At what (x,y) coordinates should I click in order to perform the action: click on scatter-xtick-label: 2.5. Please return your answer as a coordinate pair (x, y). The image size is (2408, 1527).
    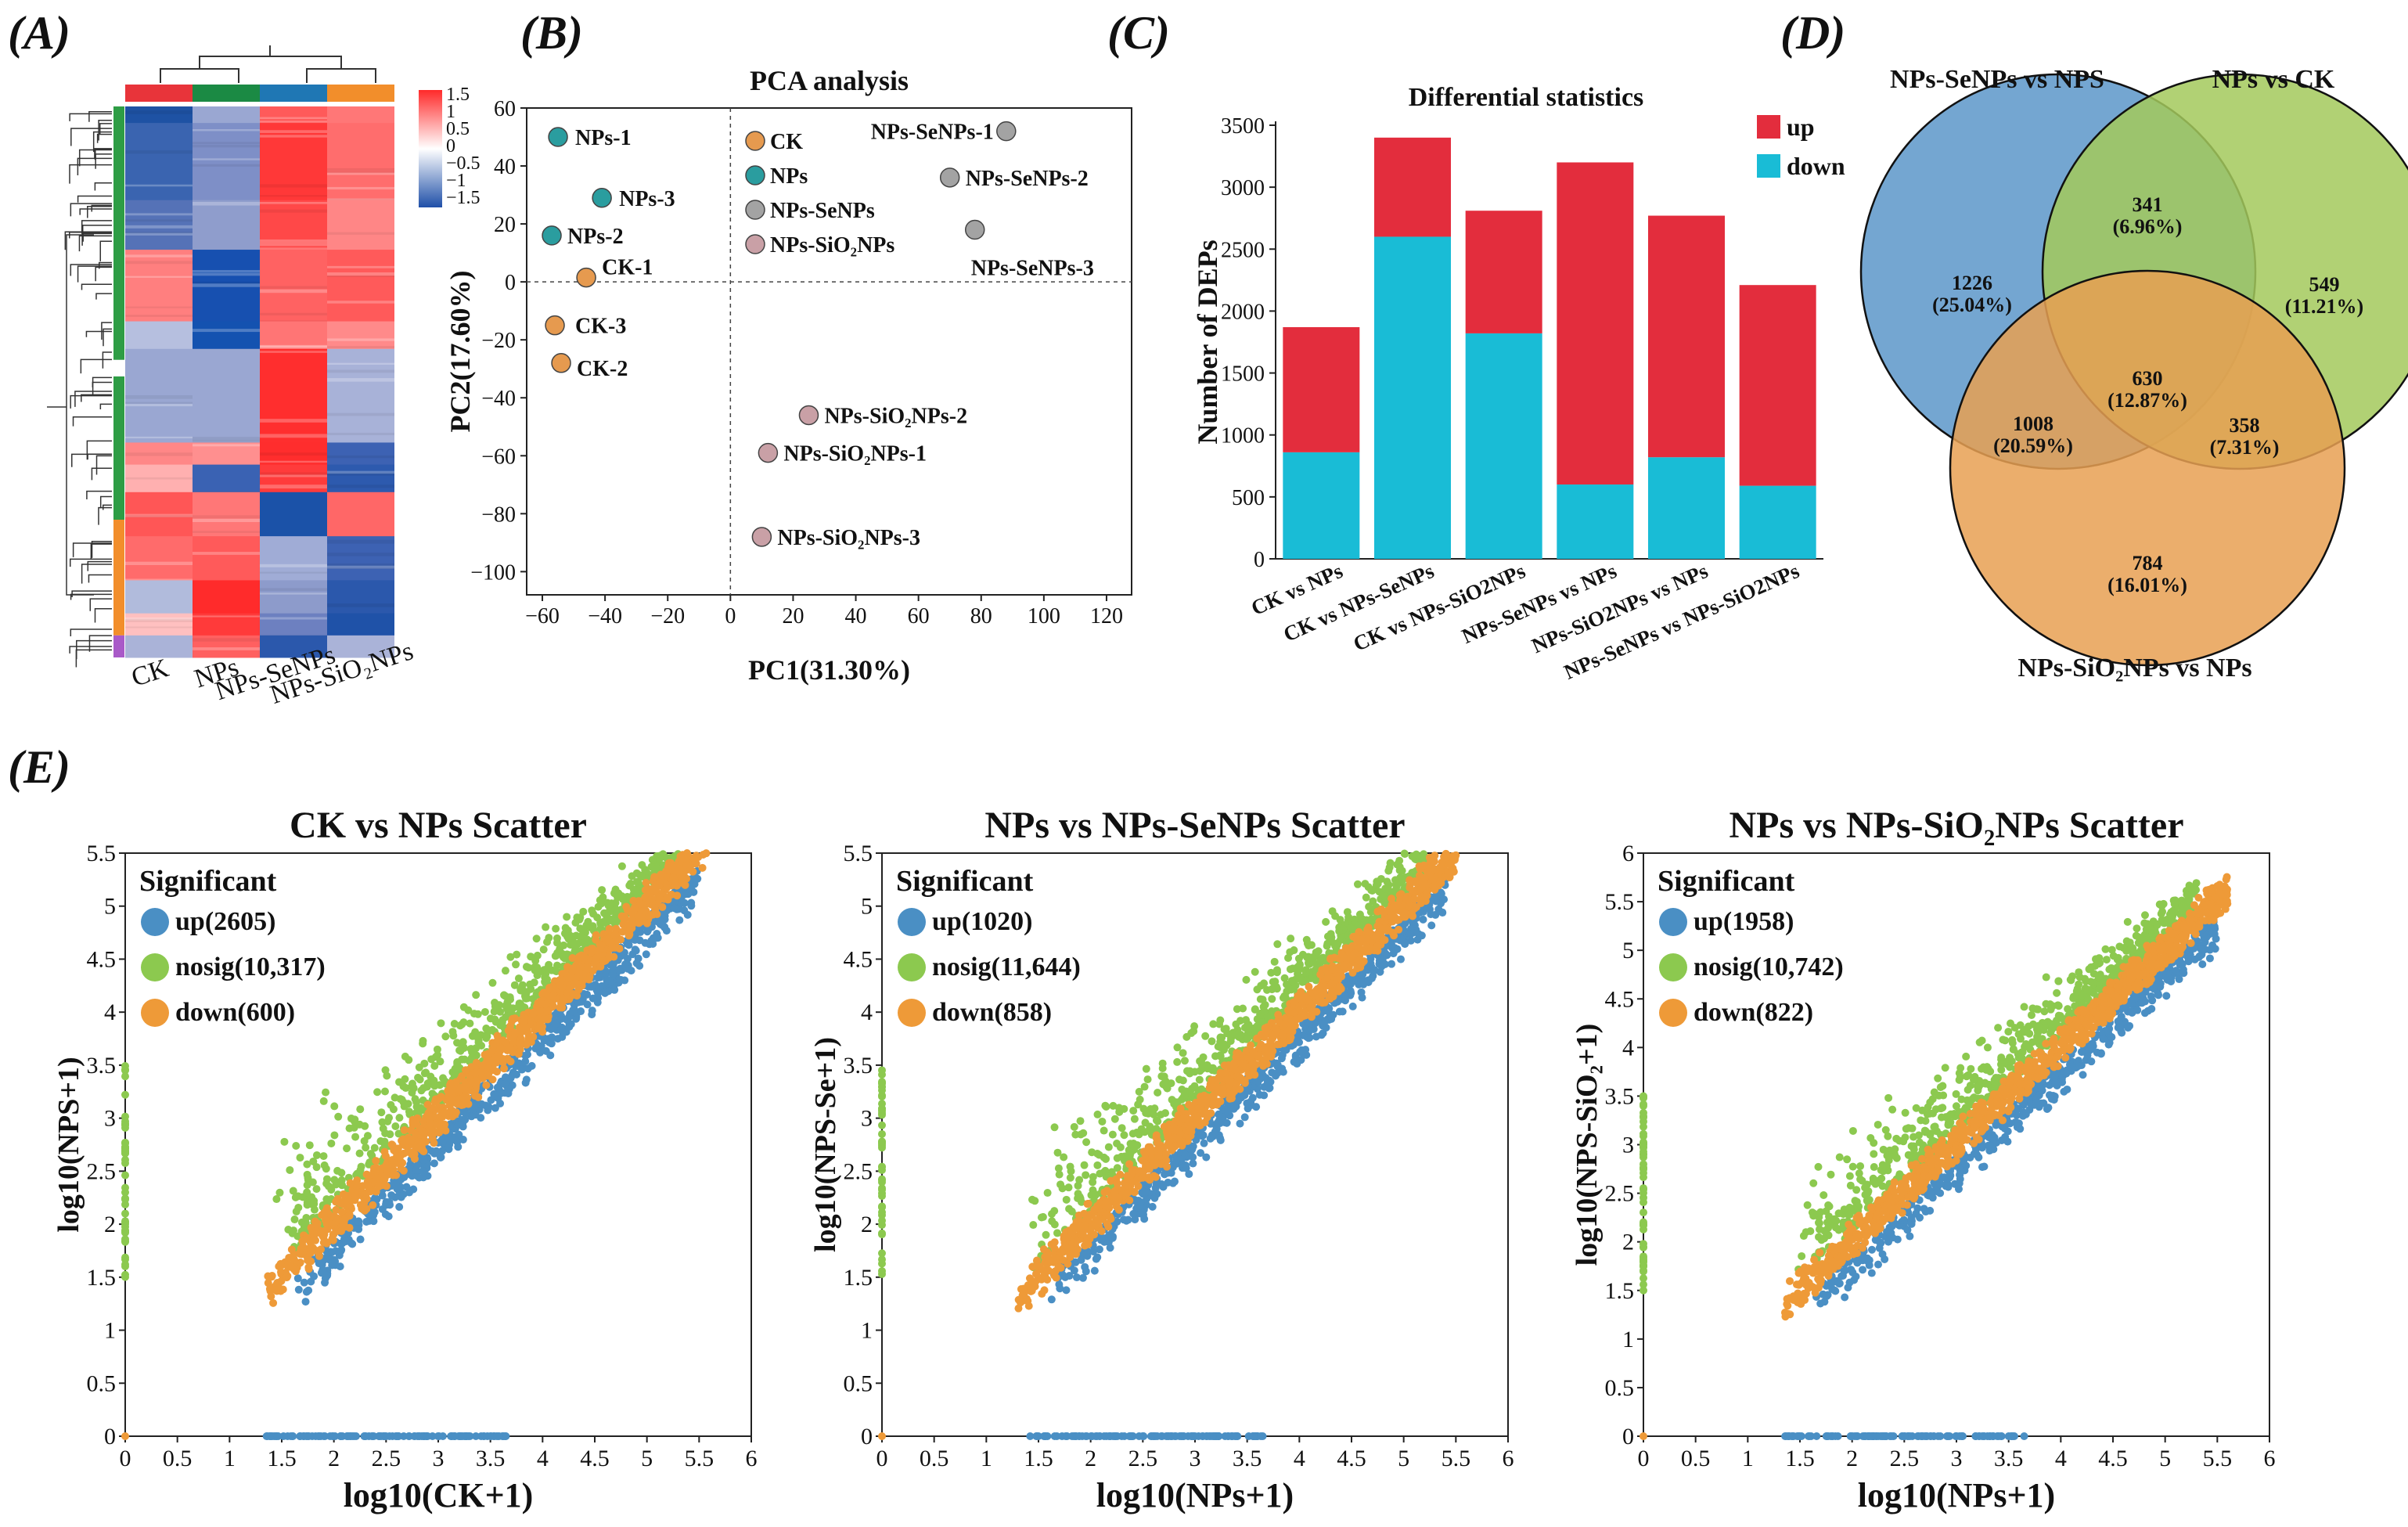
    Looking at the image, I should click on (1143, 1458).